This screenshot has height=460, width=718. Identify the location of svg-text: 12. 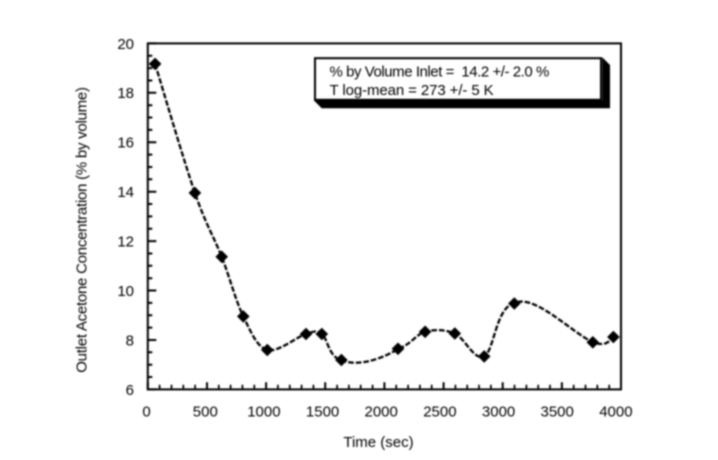
(125, 242).